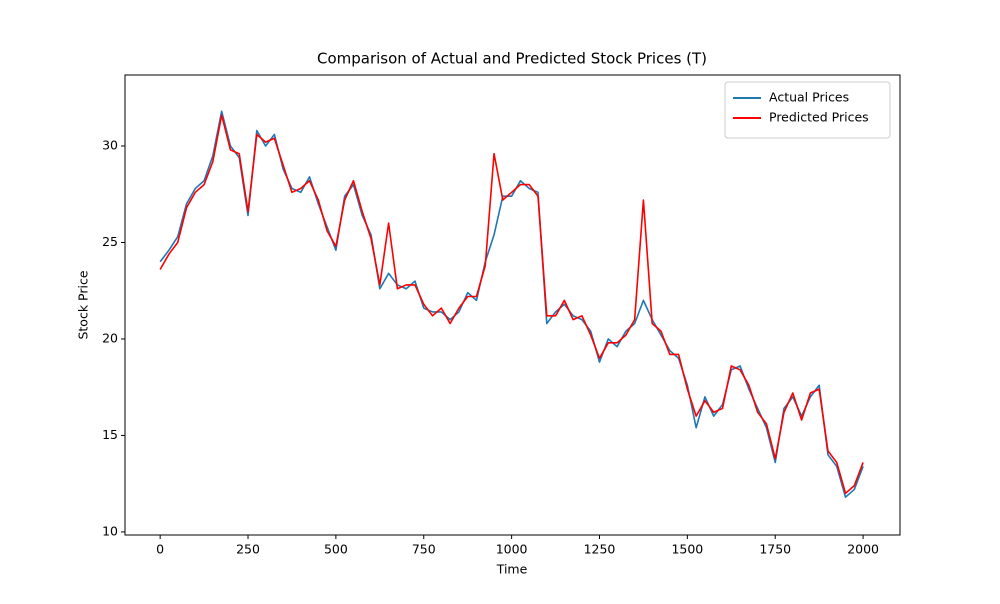 The height and width of the screenshot is (604, 1000). I want to click on x-tick-label: 1250, so click(600, 549).